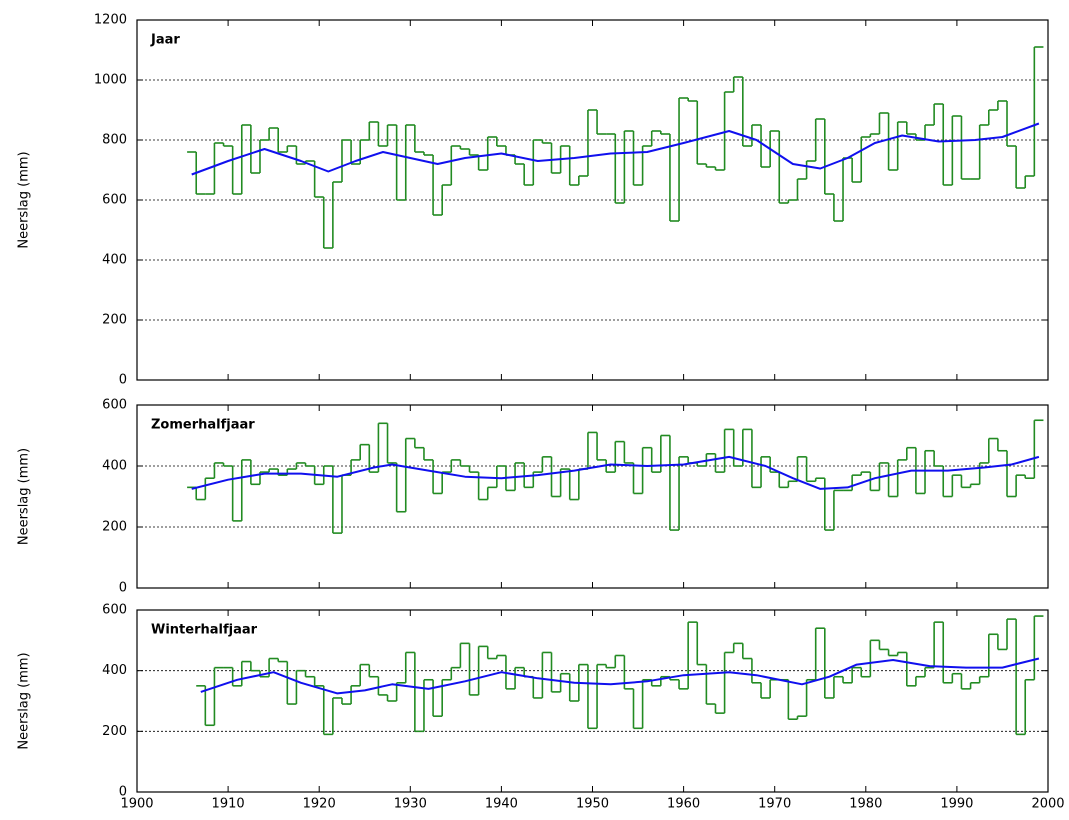  What do you see at coordinates (110, 20) in the screenshot?
I see `y-tick-label: 1200` at bounding box center [110, 20].